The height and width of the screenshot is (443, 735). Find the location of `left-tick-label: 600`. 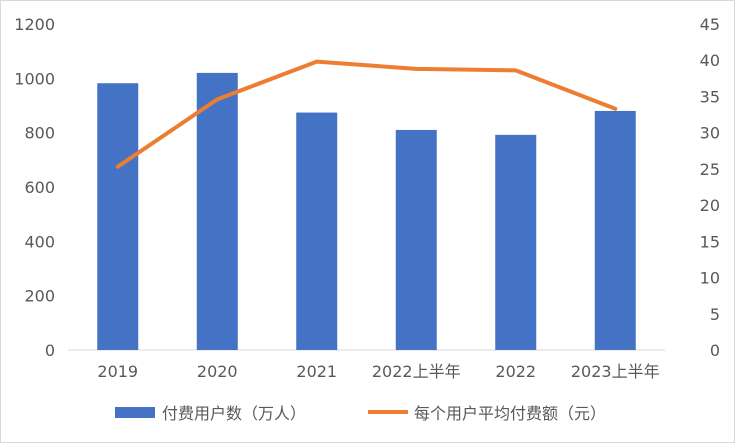

left-tick-label: 600 is located at coordinates (39, 187).